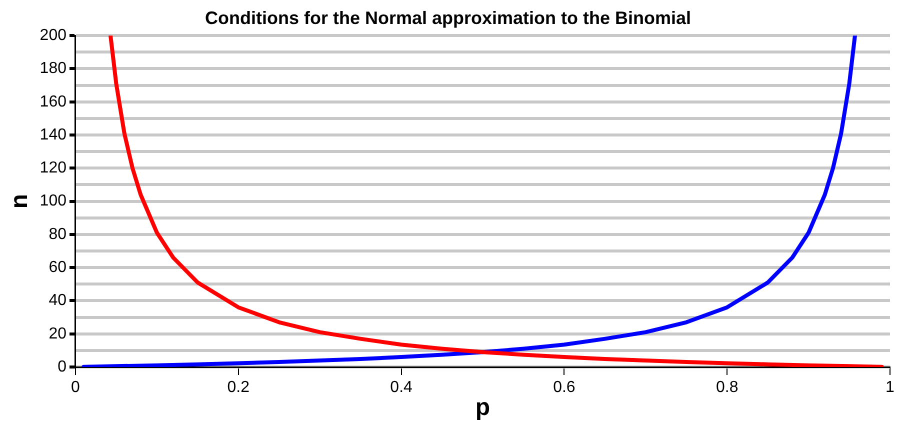  I want to click on x-tick-label: 0.8, so click(727, 387).